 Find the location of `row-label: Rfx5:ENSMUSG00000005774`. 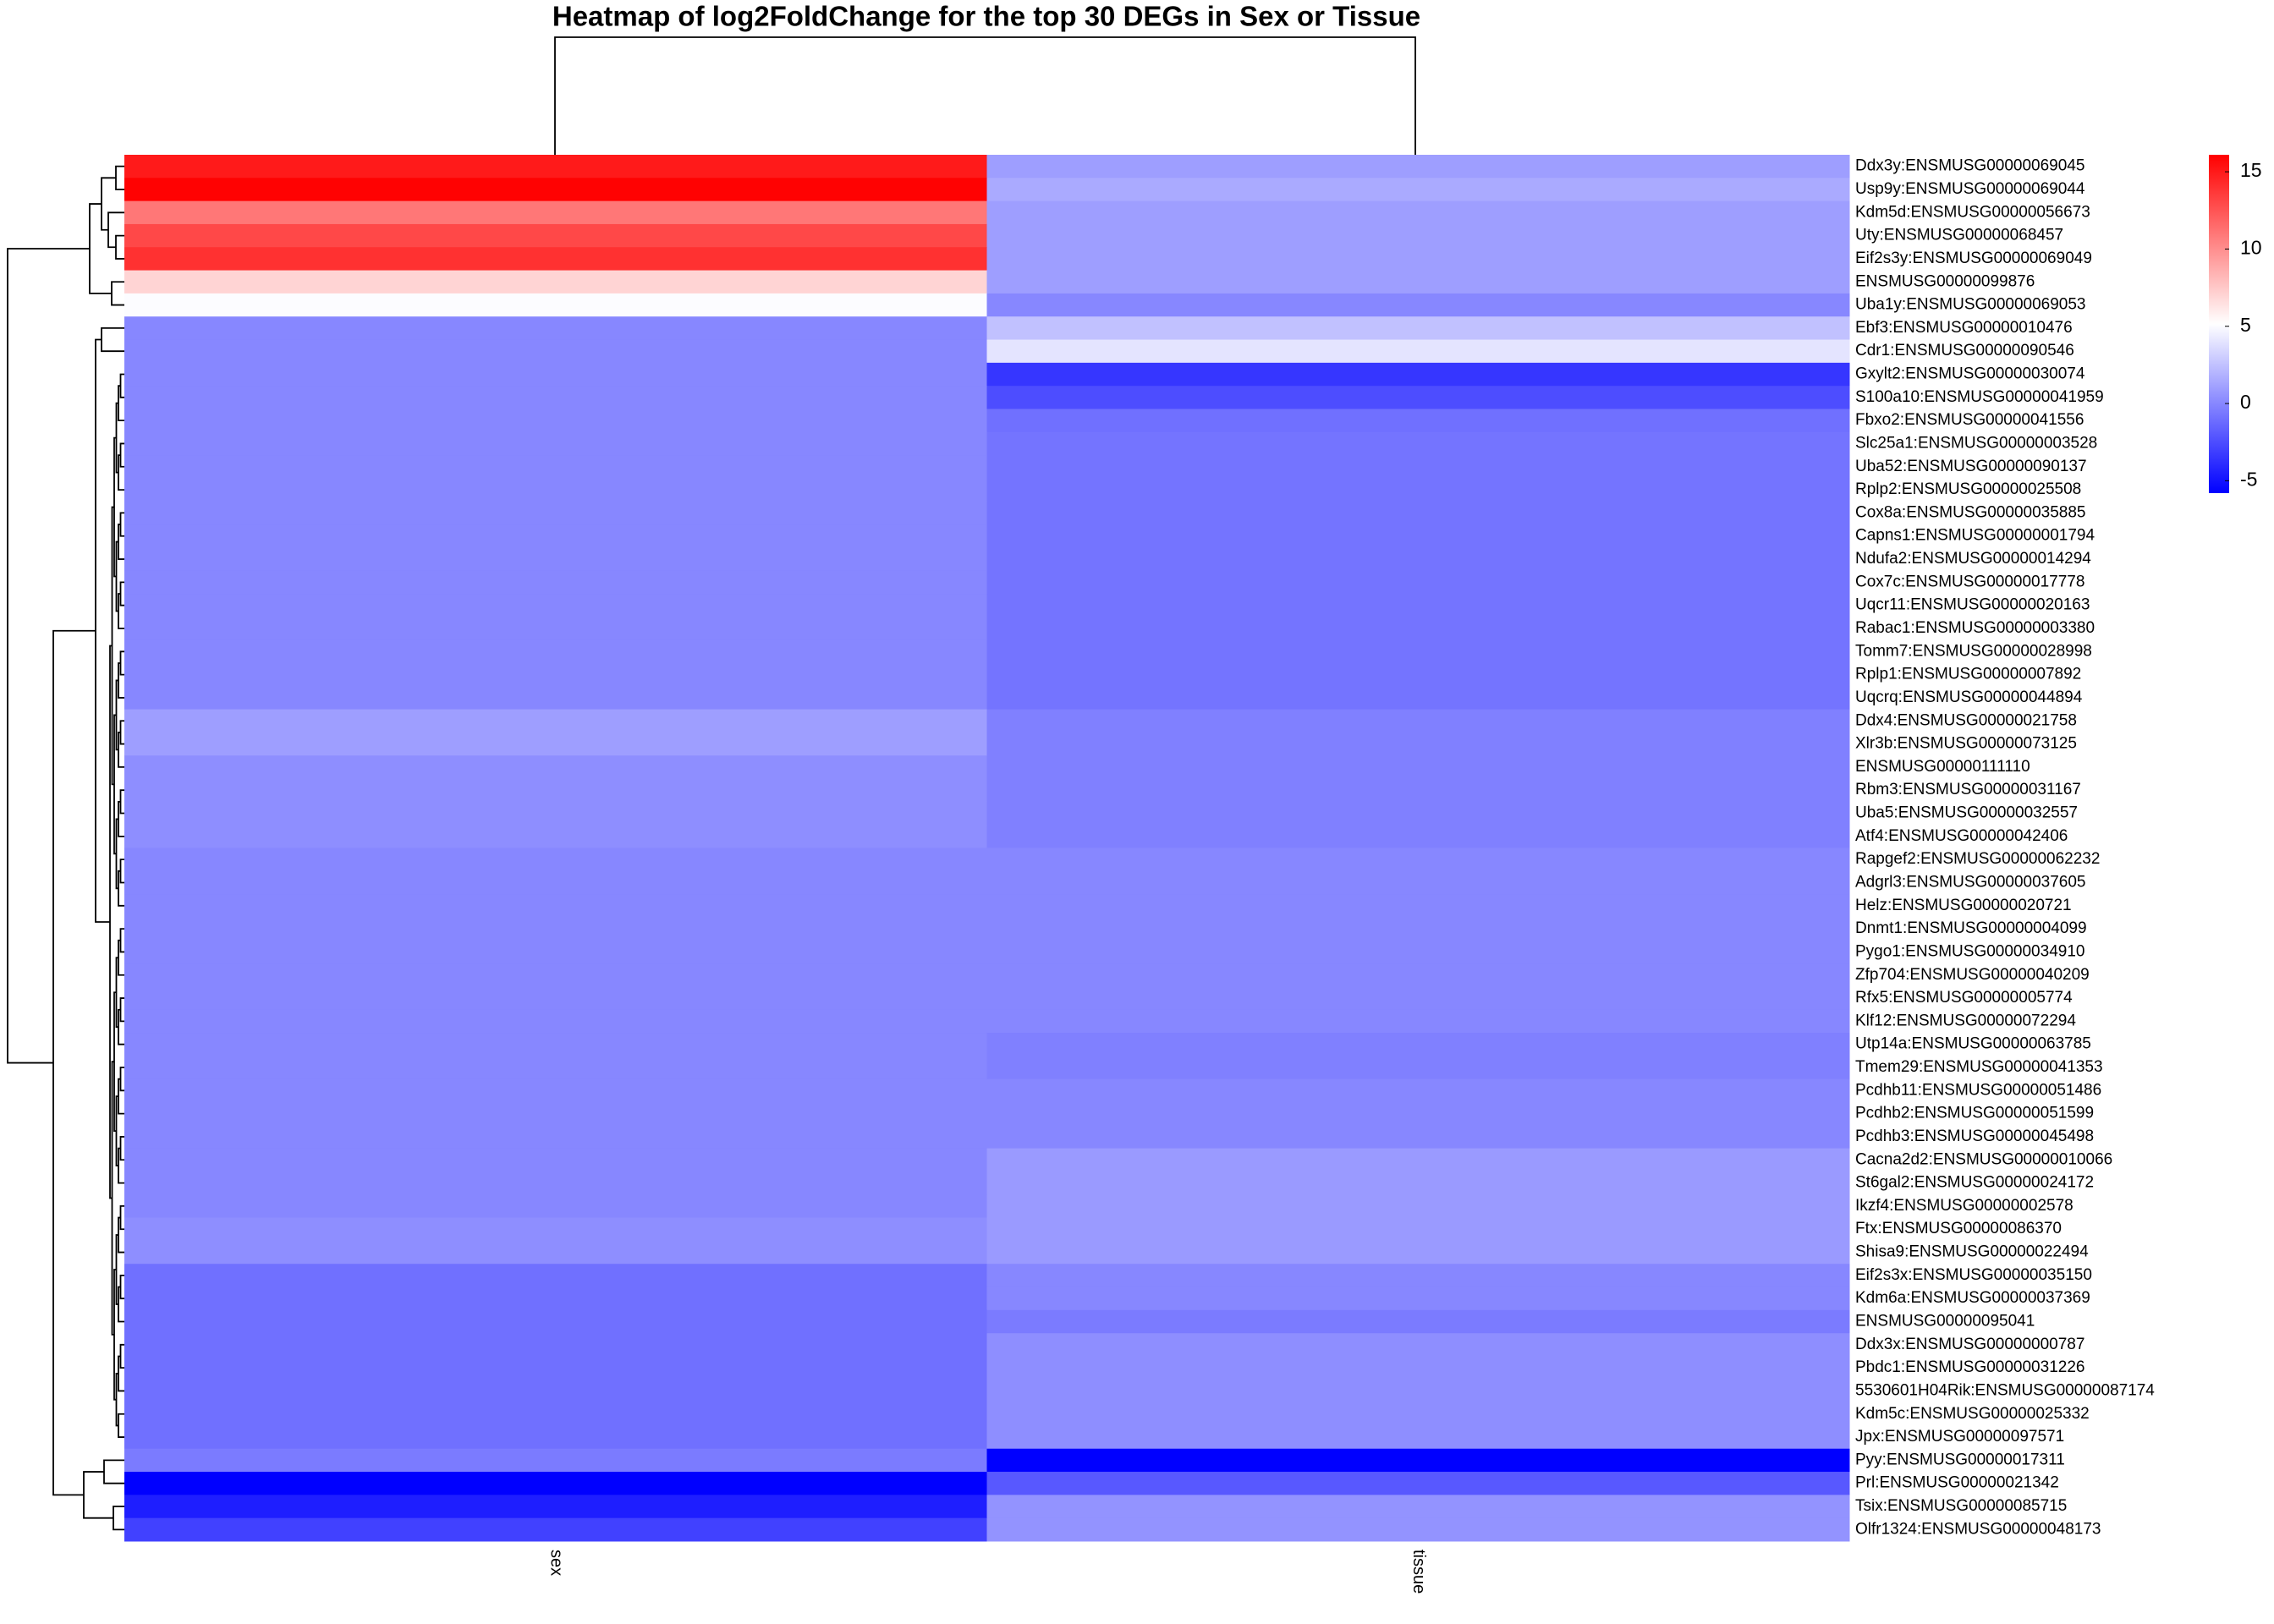

row-label: Rfx5:ENSMUSG00000005774 is located at coordinates (1964, 998).